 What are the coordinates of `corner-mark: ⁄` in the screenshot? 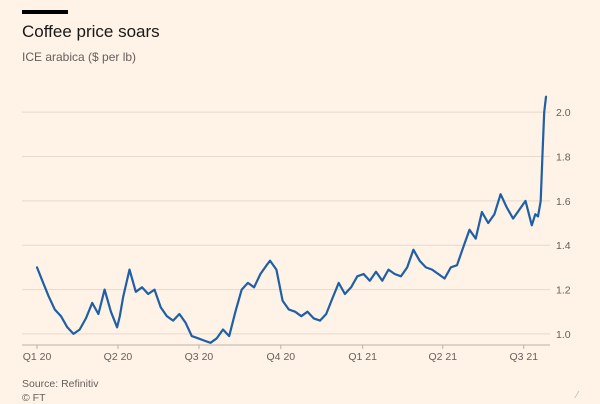 It's located at (577, 395).